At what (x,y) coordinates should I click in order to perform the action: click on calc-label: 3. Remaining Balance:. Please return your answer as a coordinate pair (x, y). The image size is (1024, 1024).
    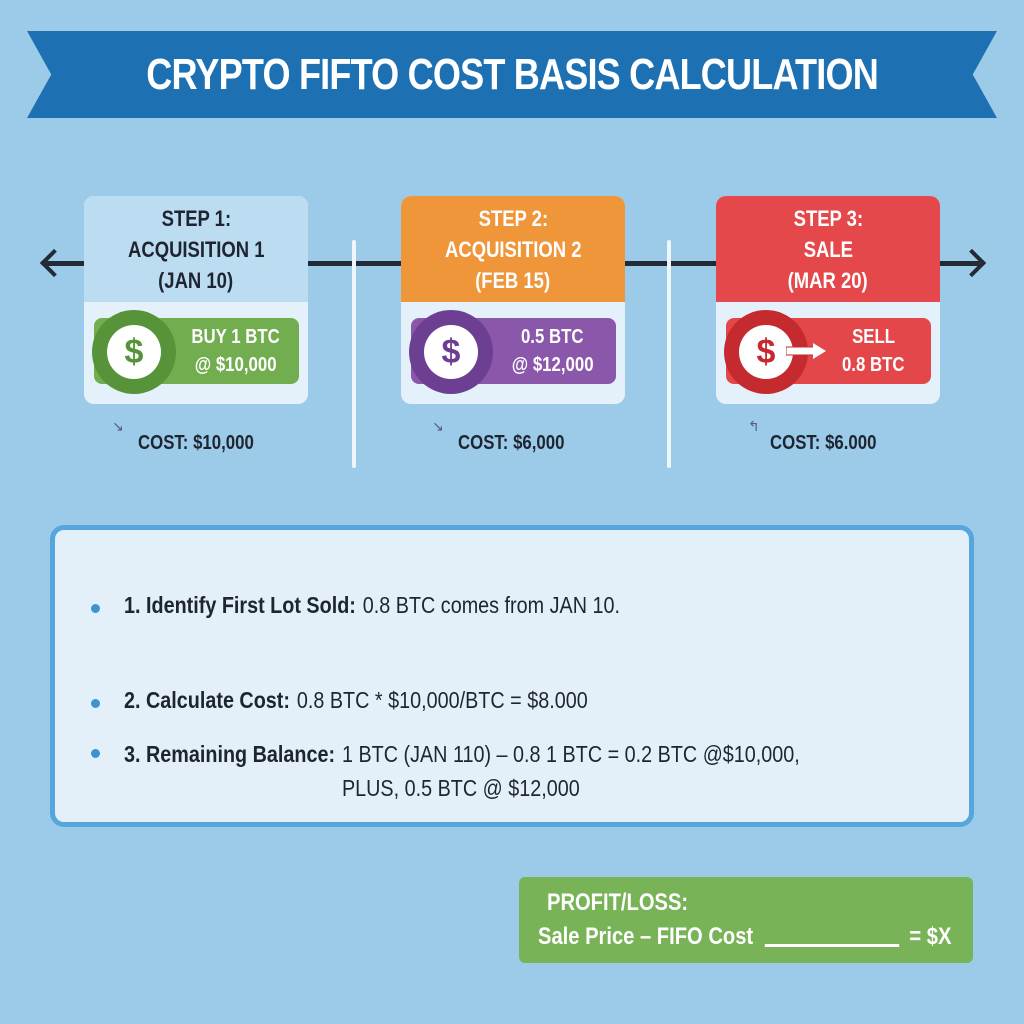
    Looking at the image, I should click on (230, 754).